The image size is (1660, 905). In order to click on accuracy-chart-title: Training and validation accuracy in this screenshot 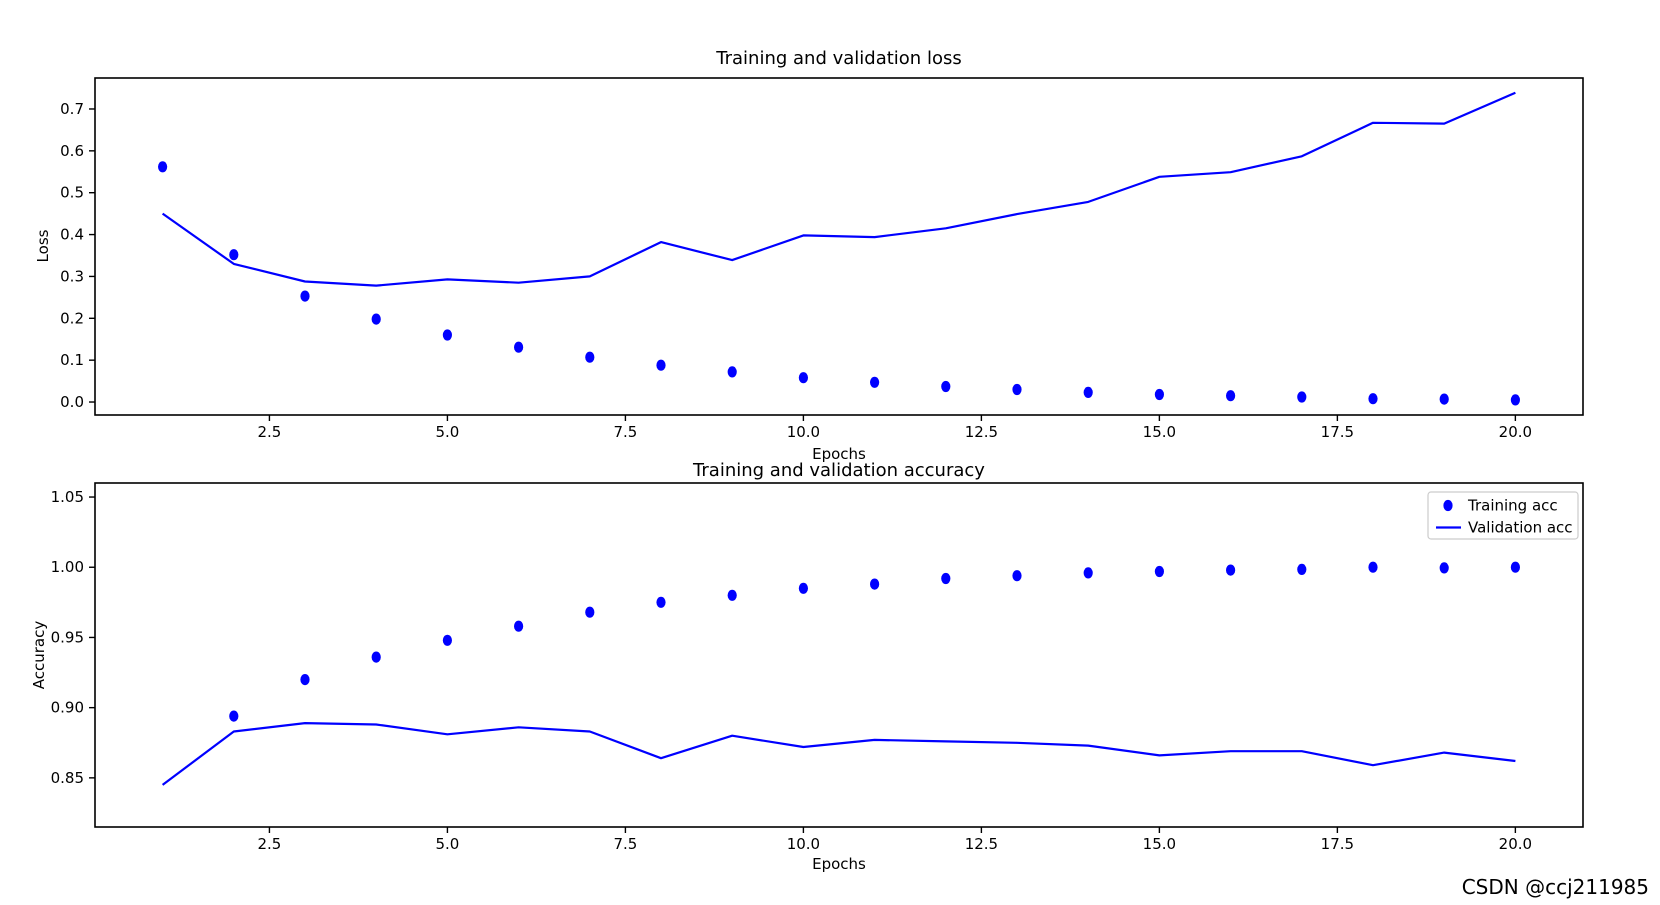, I will do `click(838, 470)`.